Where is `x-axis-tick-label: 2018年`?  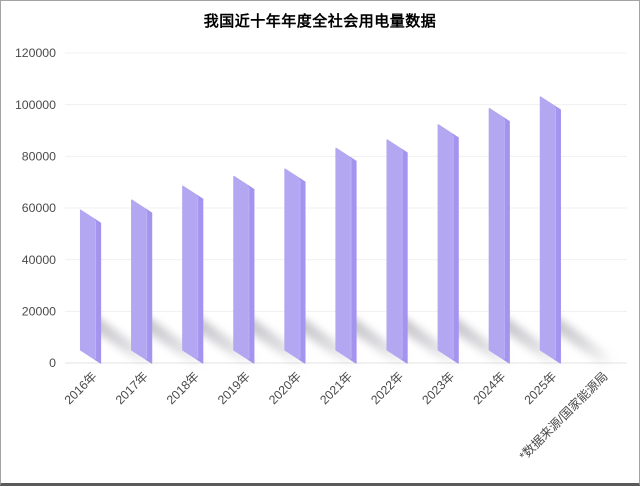 x-axis-tick-label: 2018年 is located at coordinates (183, 388).